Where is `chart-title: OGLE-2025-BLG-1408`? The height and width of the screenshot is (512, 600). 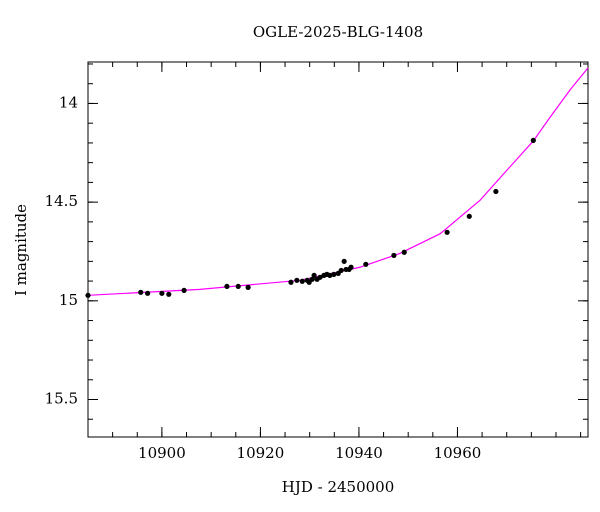 chart-title: OGLE-2025-BLG-1408 is located at coordinates (338, 32).